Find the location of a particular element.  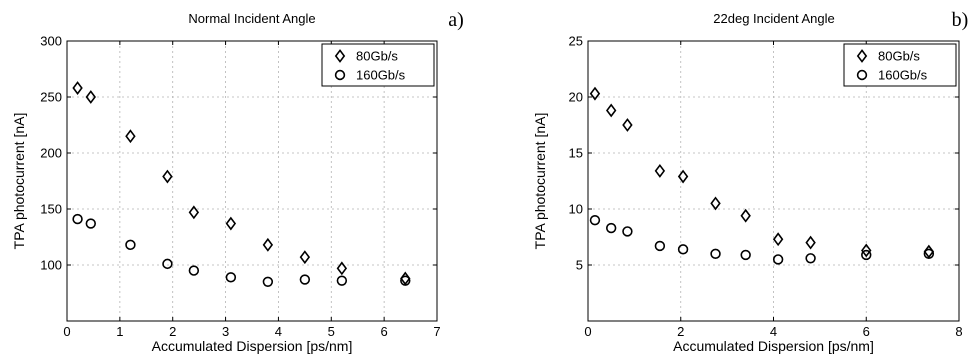

chart-title: 22deg Incident Angle is located at coordinates (773, 18).